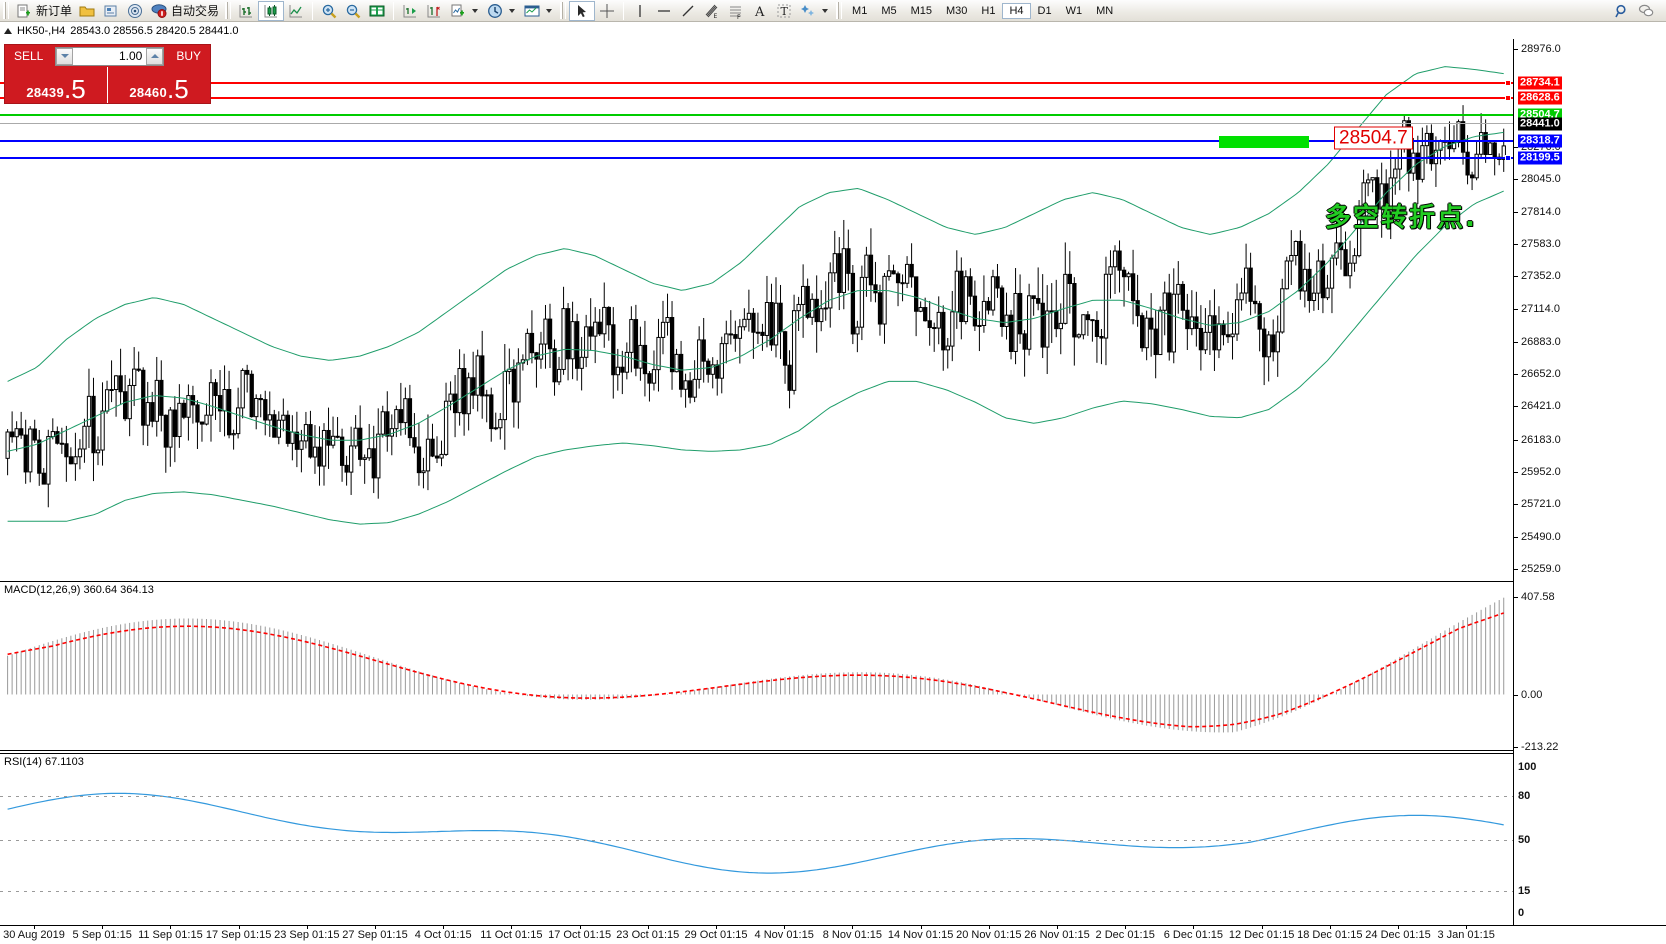 Image resolution: width=1666 pixels, height=944 pixels. I want to click on indicators-button, so click(464, 11).